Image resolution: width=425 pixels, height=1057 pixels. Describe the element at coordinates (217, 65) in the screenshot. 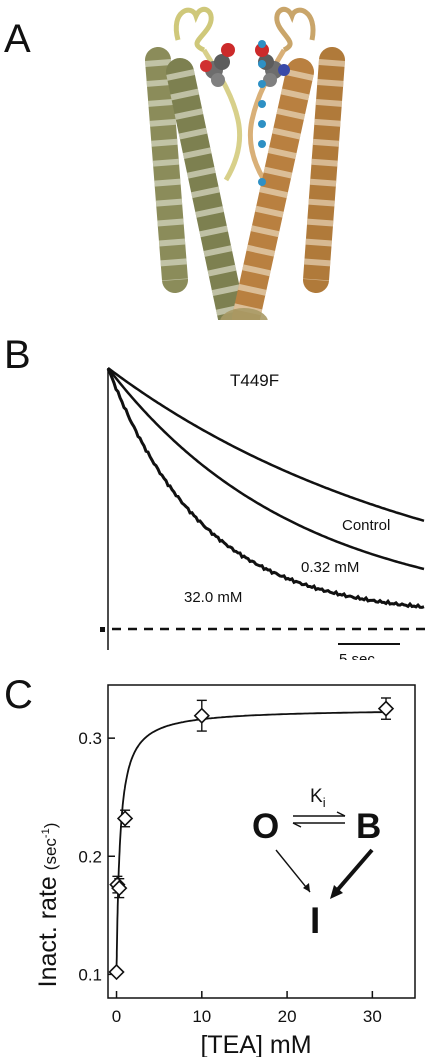

I see `left-residue-spheres` at that location.